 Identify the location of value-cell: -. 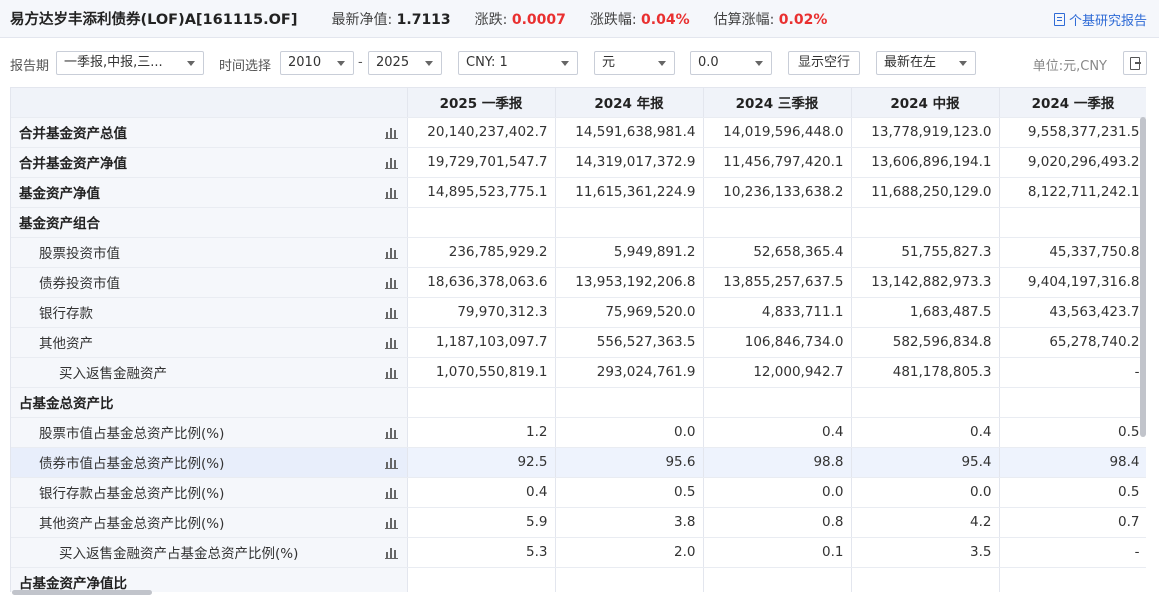
(1072, 372).